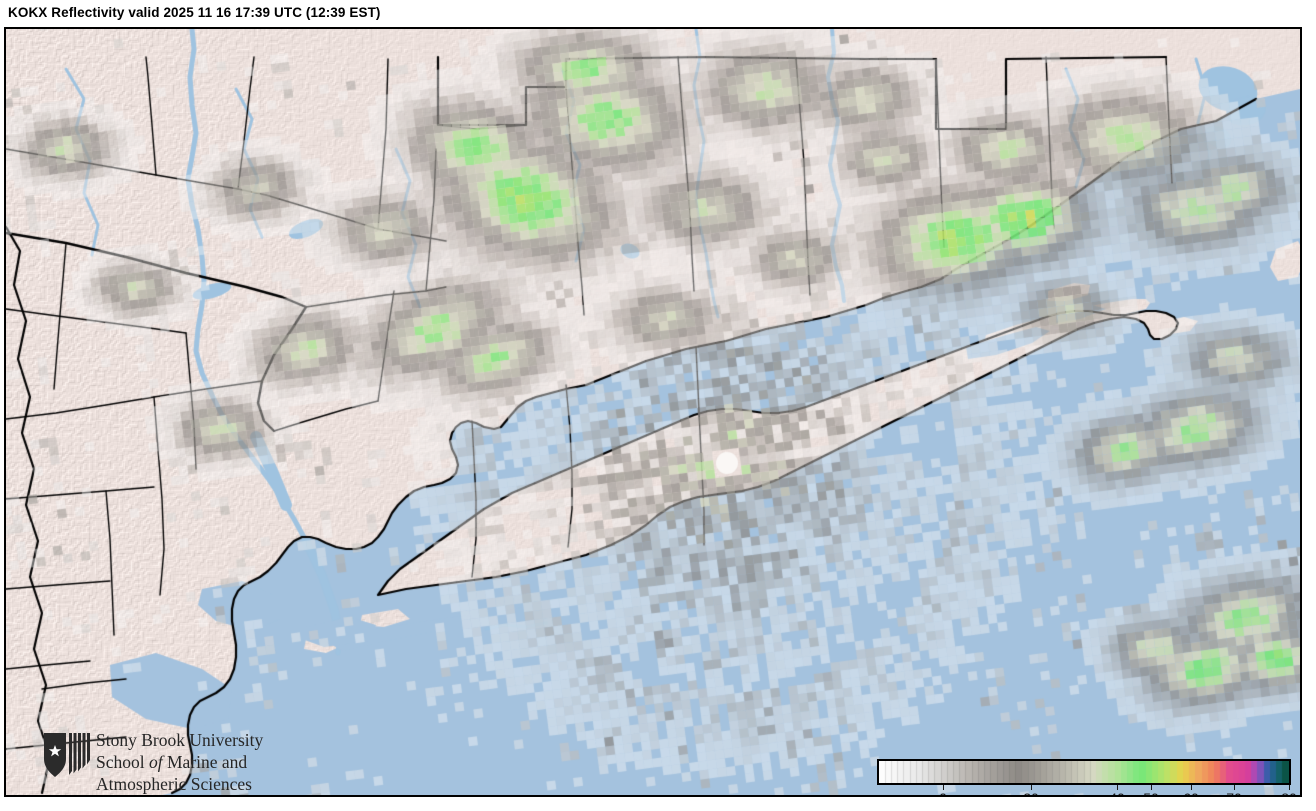  What do you see at coordinates (943, 792) in the screenshot?
I see `colorbar-tick-label: 0` at bounding box center [943, 792].